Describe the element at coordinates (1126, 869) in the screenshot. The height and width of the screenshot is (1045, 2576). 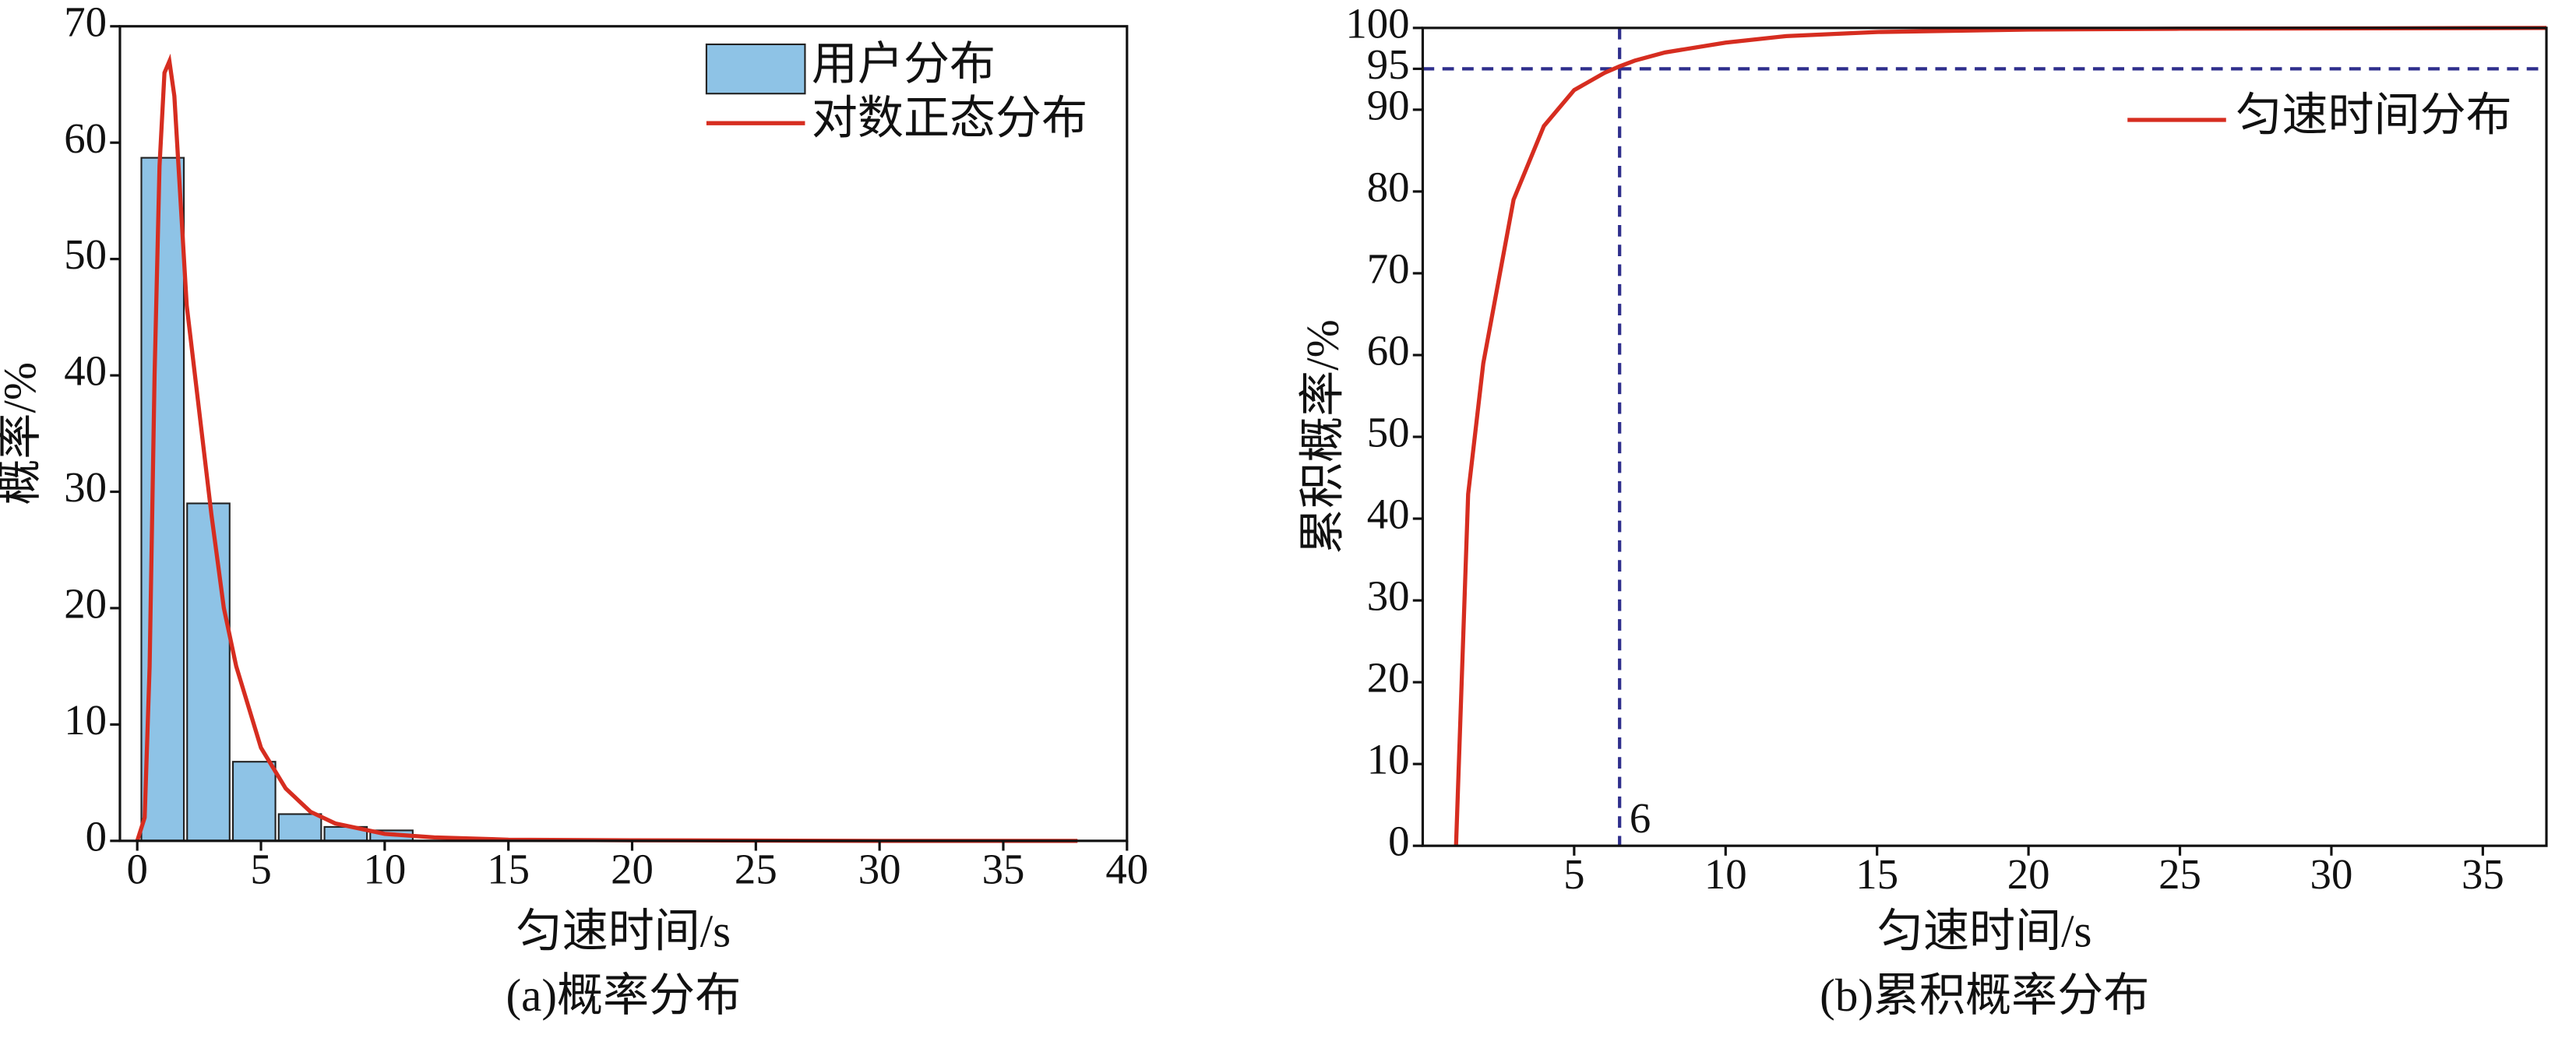
I see `x-tick-label: 40` at that location.